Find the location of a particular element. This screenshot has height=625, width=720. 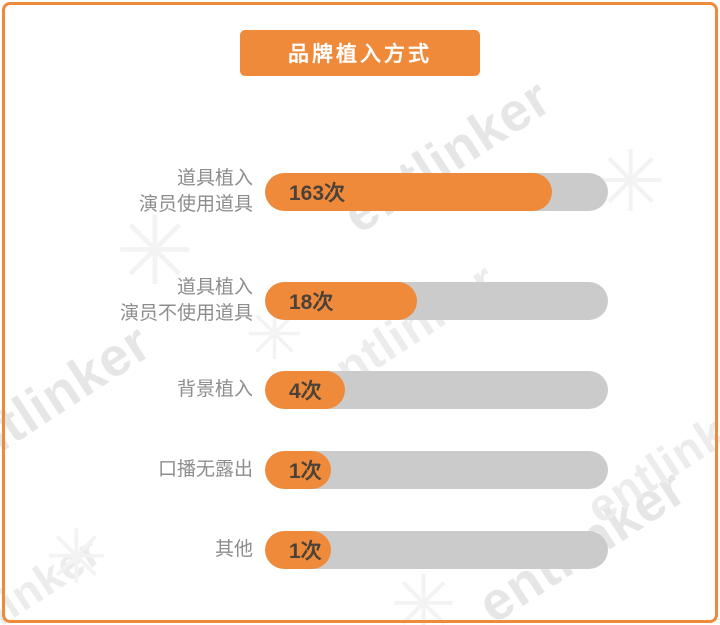

bar-value: 163次 is located at coordinates (317, 193).